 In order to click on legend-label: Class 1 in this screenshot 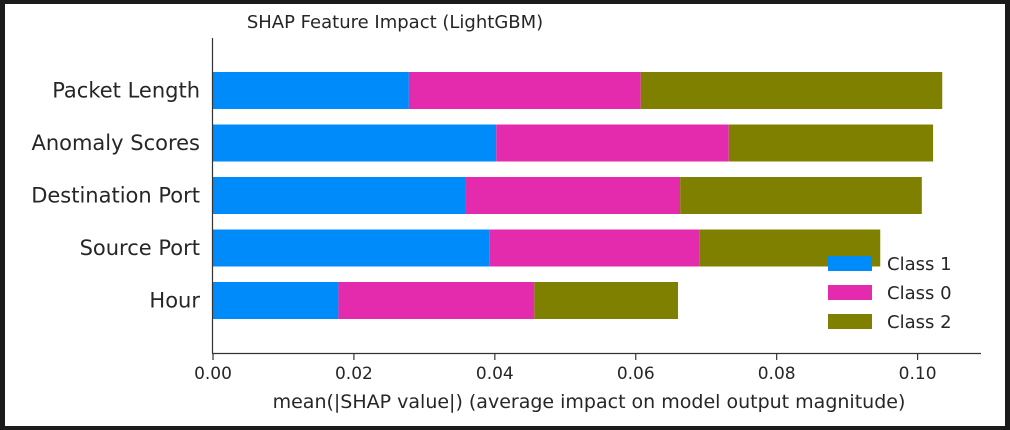, I will do `click(919, 264)`.